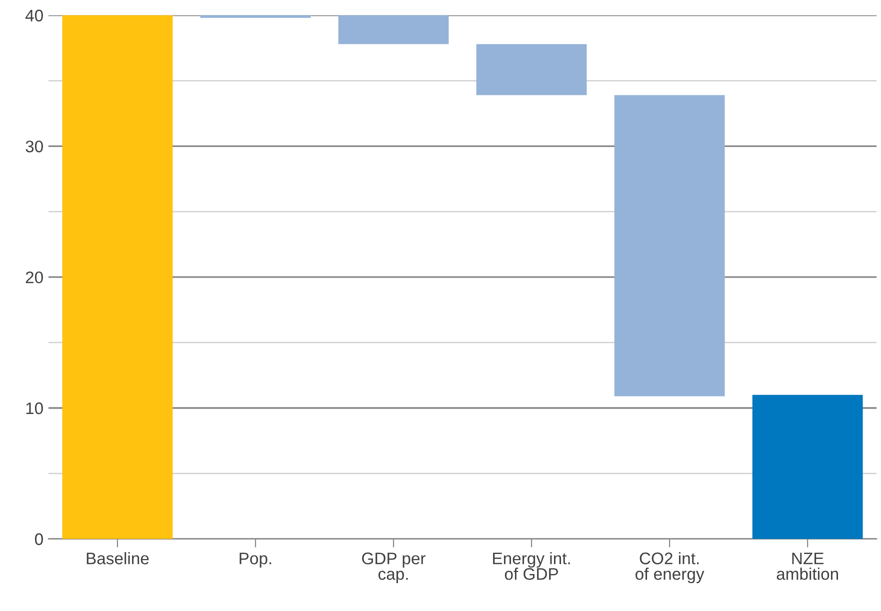  Describe the element at coordinates (256, 560) in the screenshot. I see `x-tick-label: Pop.` at that location.